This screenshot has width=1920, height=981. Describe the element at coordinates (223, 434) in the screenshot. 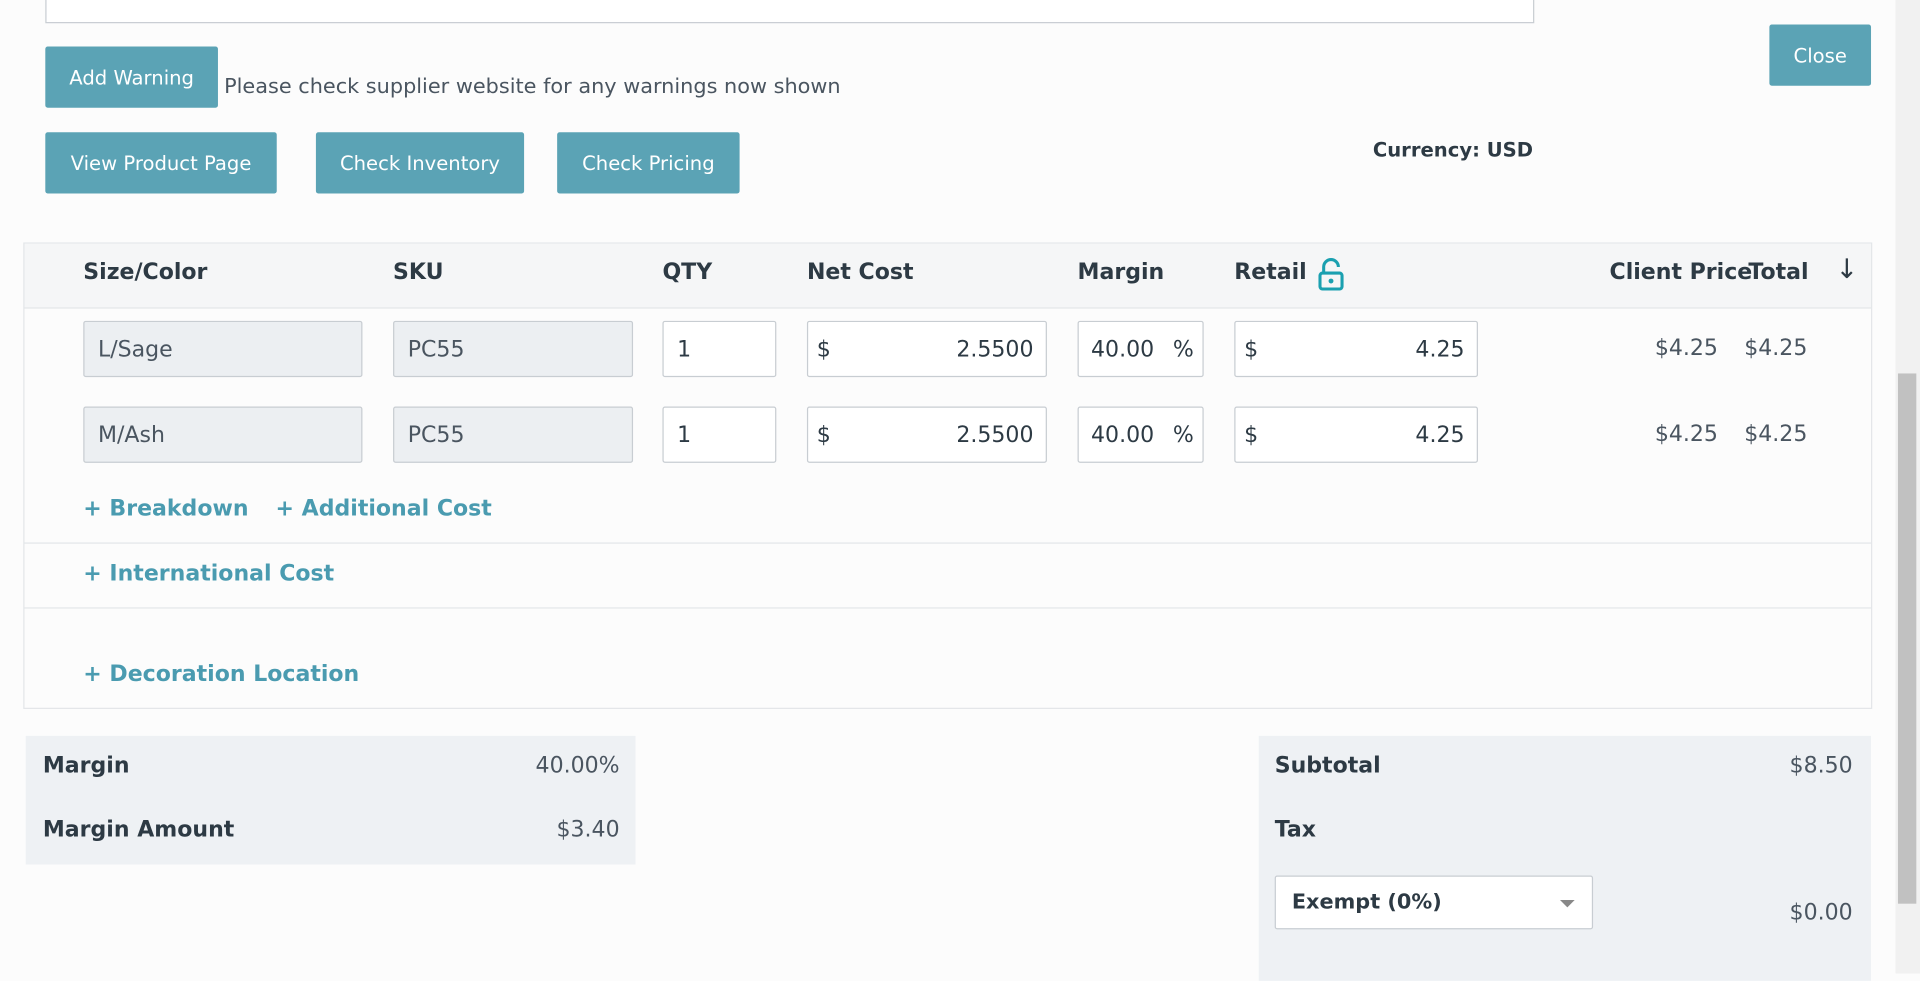

I see `size-color-input: M/Ash` at that location.